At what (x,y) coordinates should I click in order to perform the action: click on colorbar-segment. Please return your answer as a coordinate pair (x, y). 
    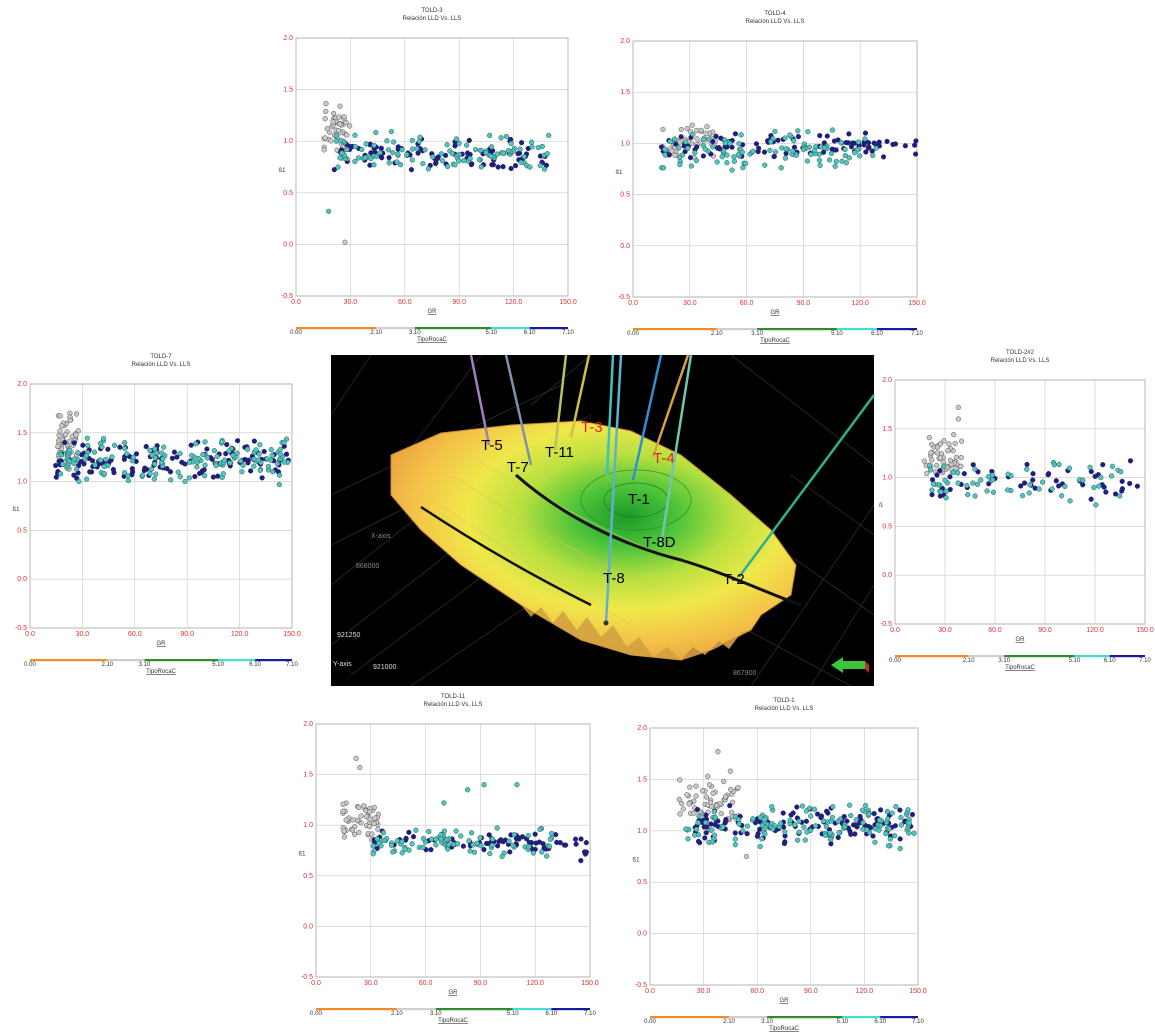
    Looking at the image, I should click on (1127, 656).